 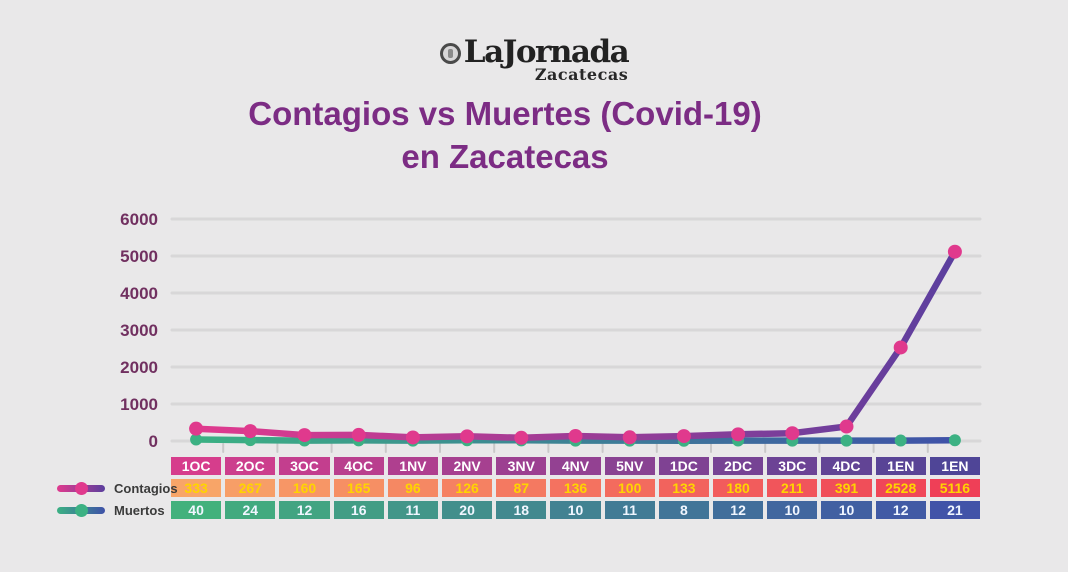 I want to click on category-cell-2OC: 2OC, so click(x=250, y=466).